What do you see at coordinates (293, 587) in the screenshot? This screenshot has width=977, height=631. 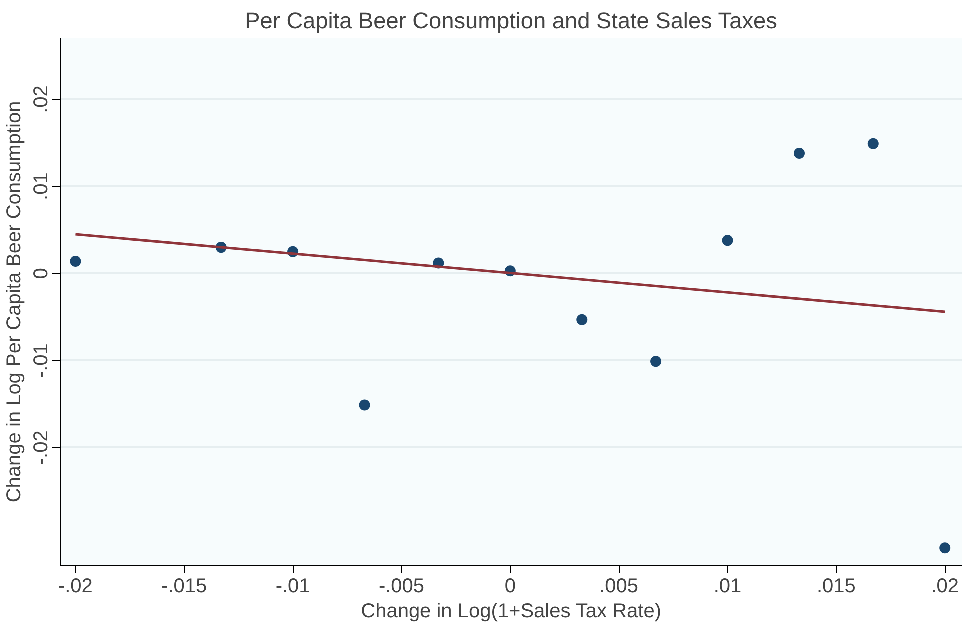 I see `x-tick-label: -.01` at bounding box center [293, 587].